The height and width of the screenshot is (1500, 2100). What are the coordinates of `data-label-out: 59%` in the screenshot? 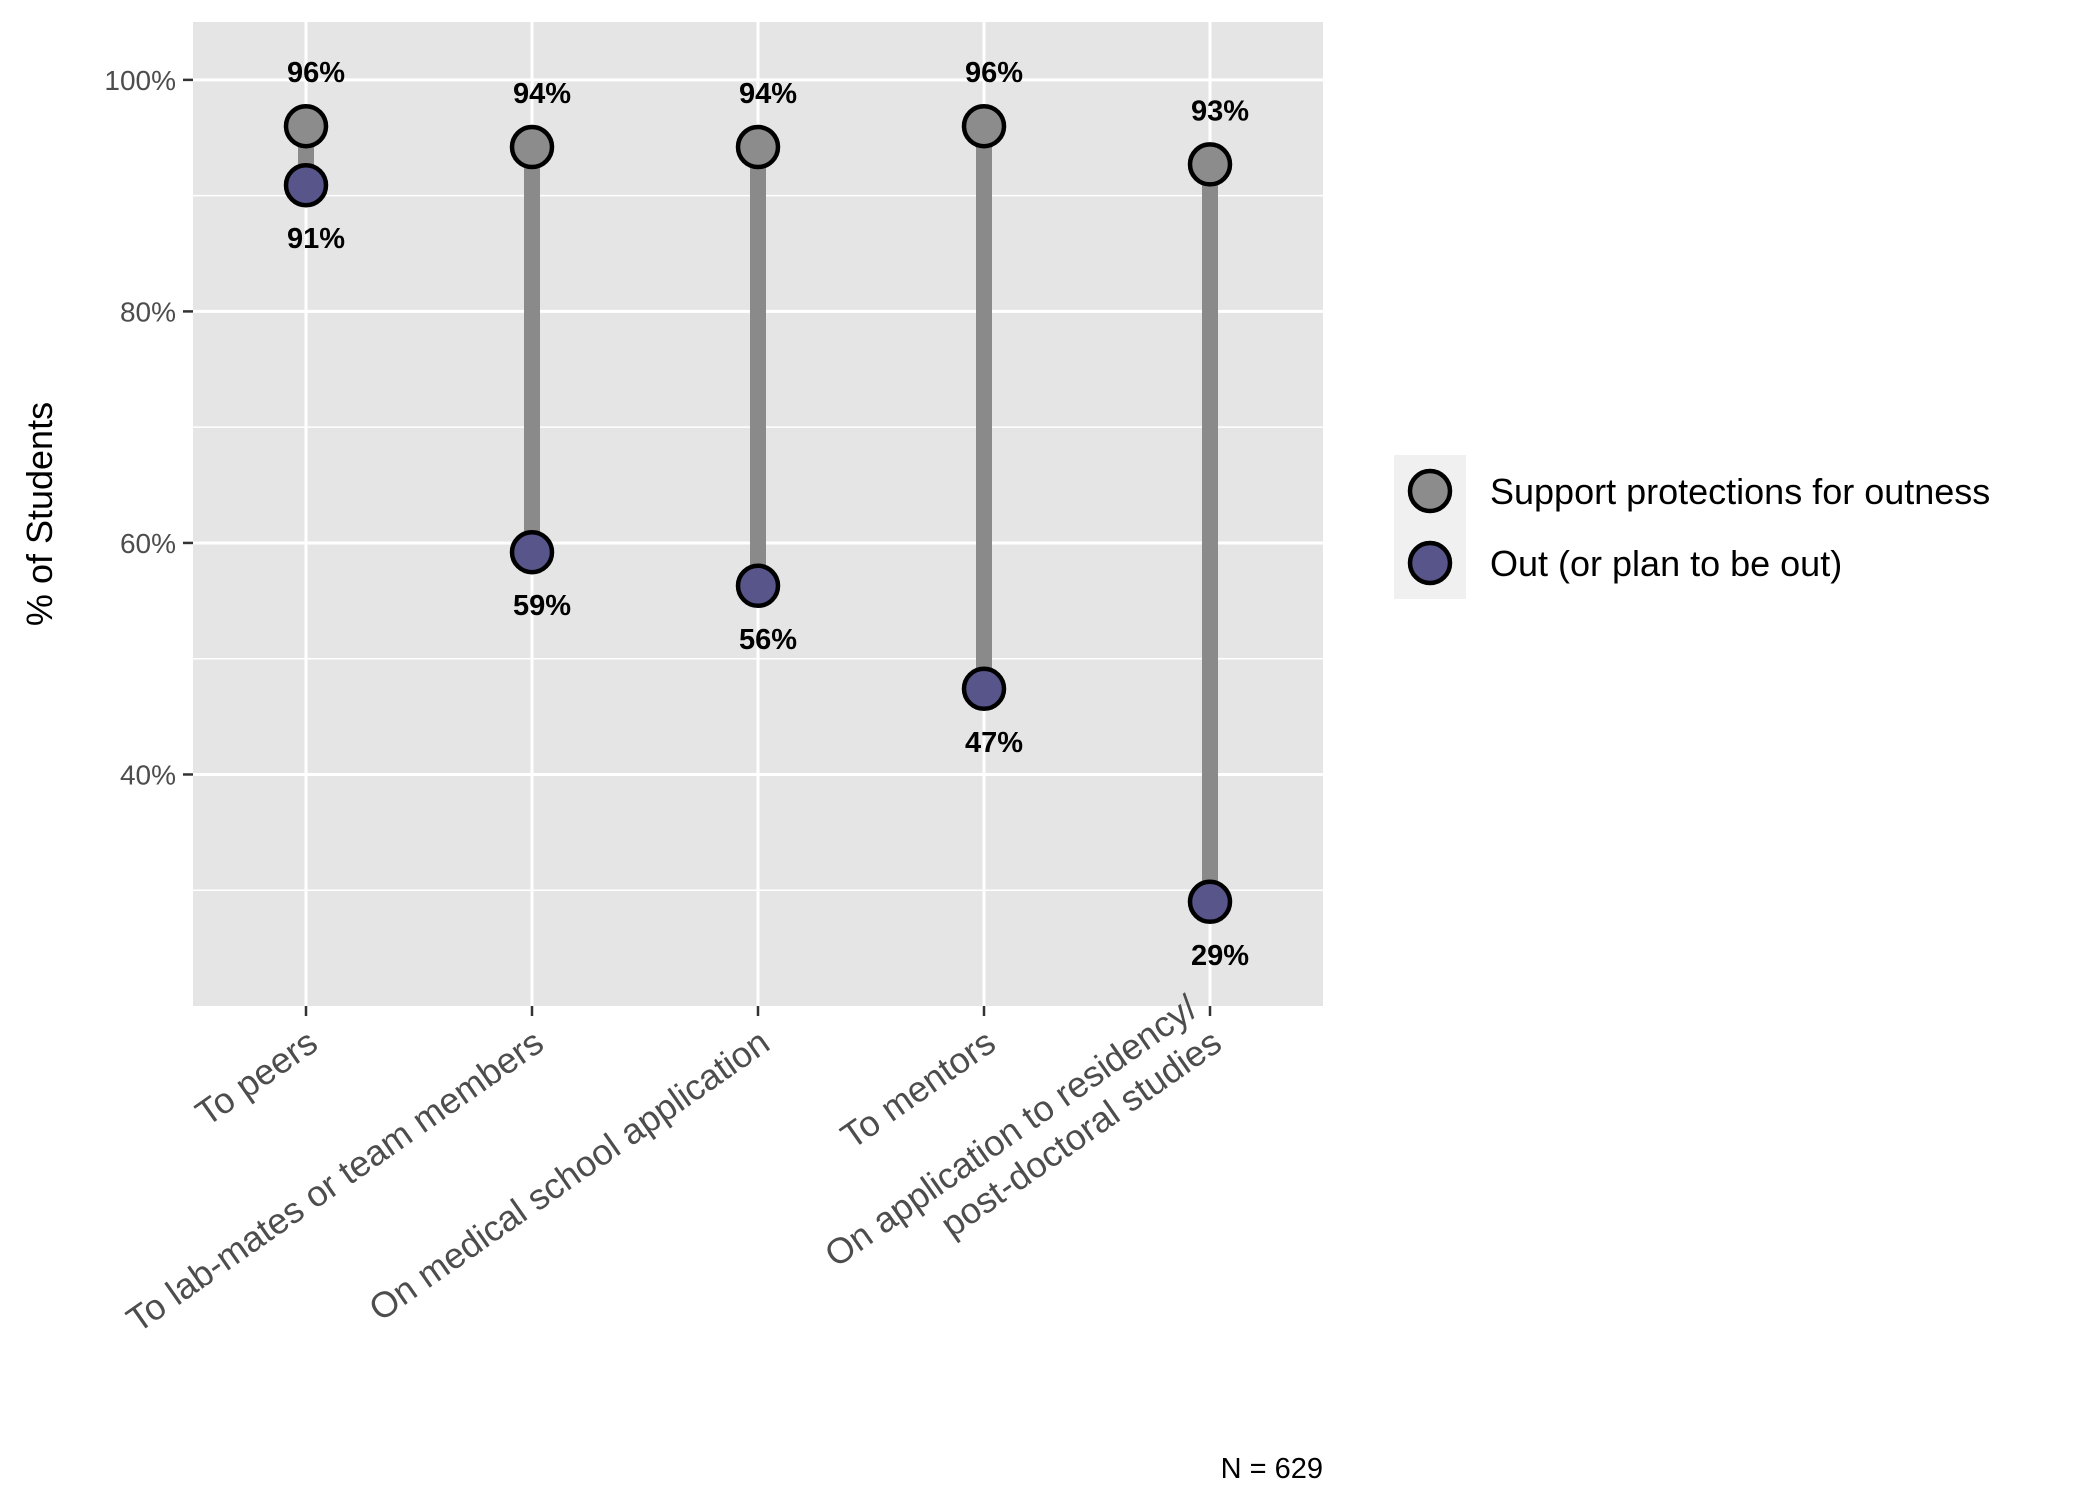 It's located at (542, 606).